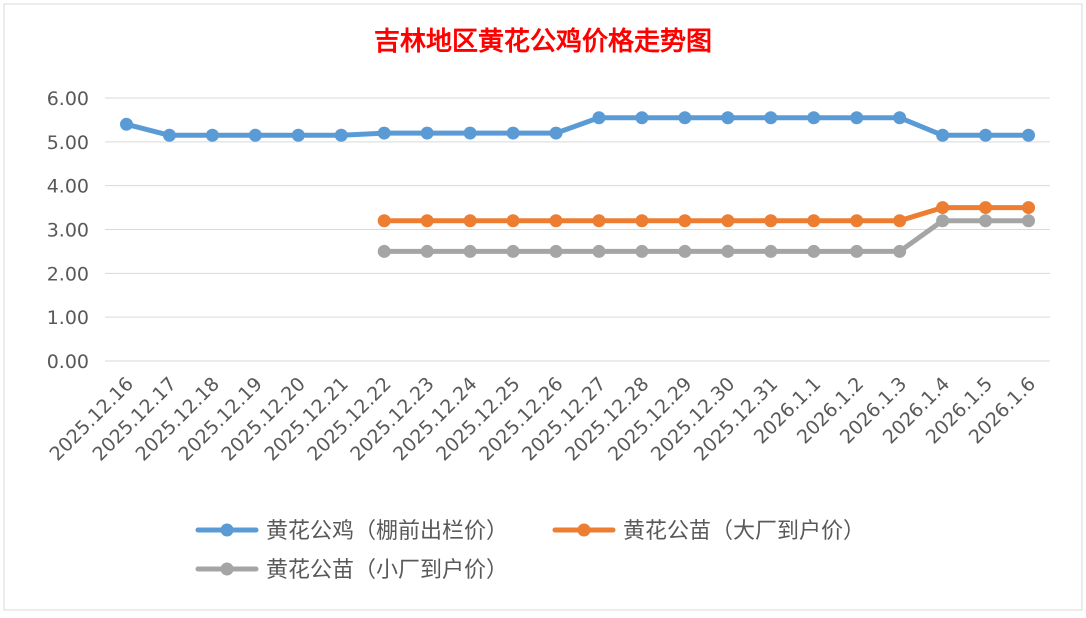 The height and width of the screenshot is (618, 1086). What do you see at coordinates (68, 143) in the screenshot?
I see `y-tick-label: 5.00` at bounding box center [68, 143].